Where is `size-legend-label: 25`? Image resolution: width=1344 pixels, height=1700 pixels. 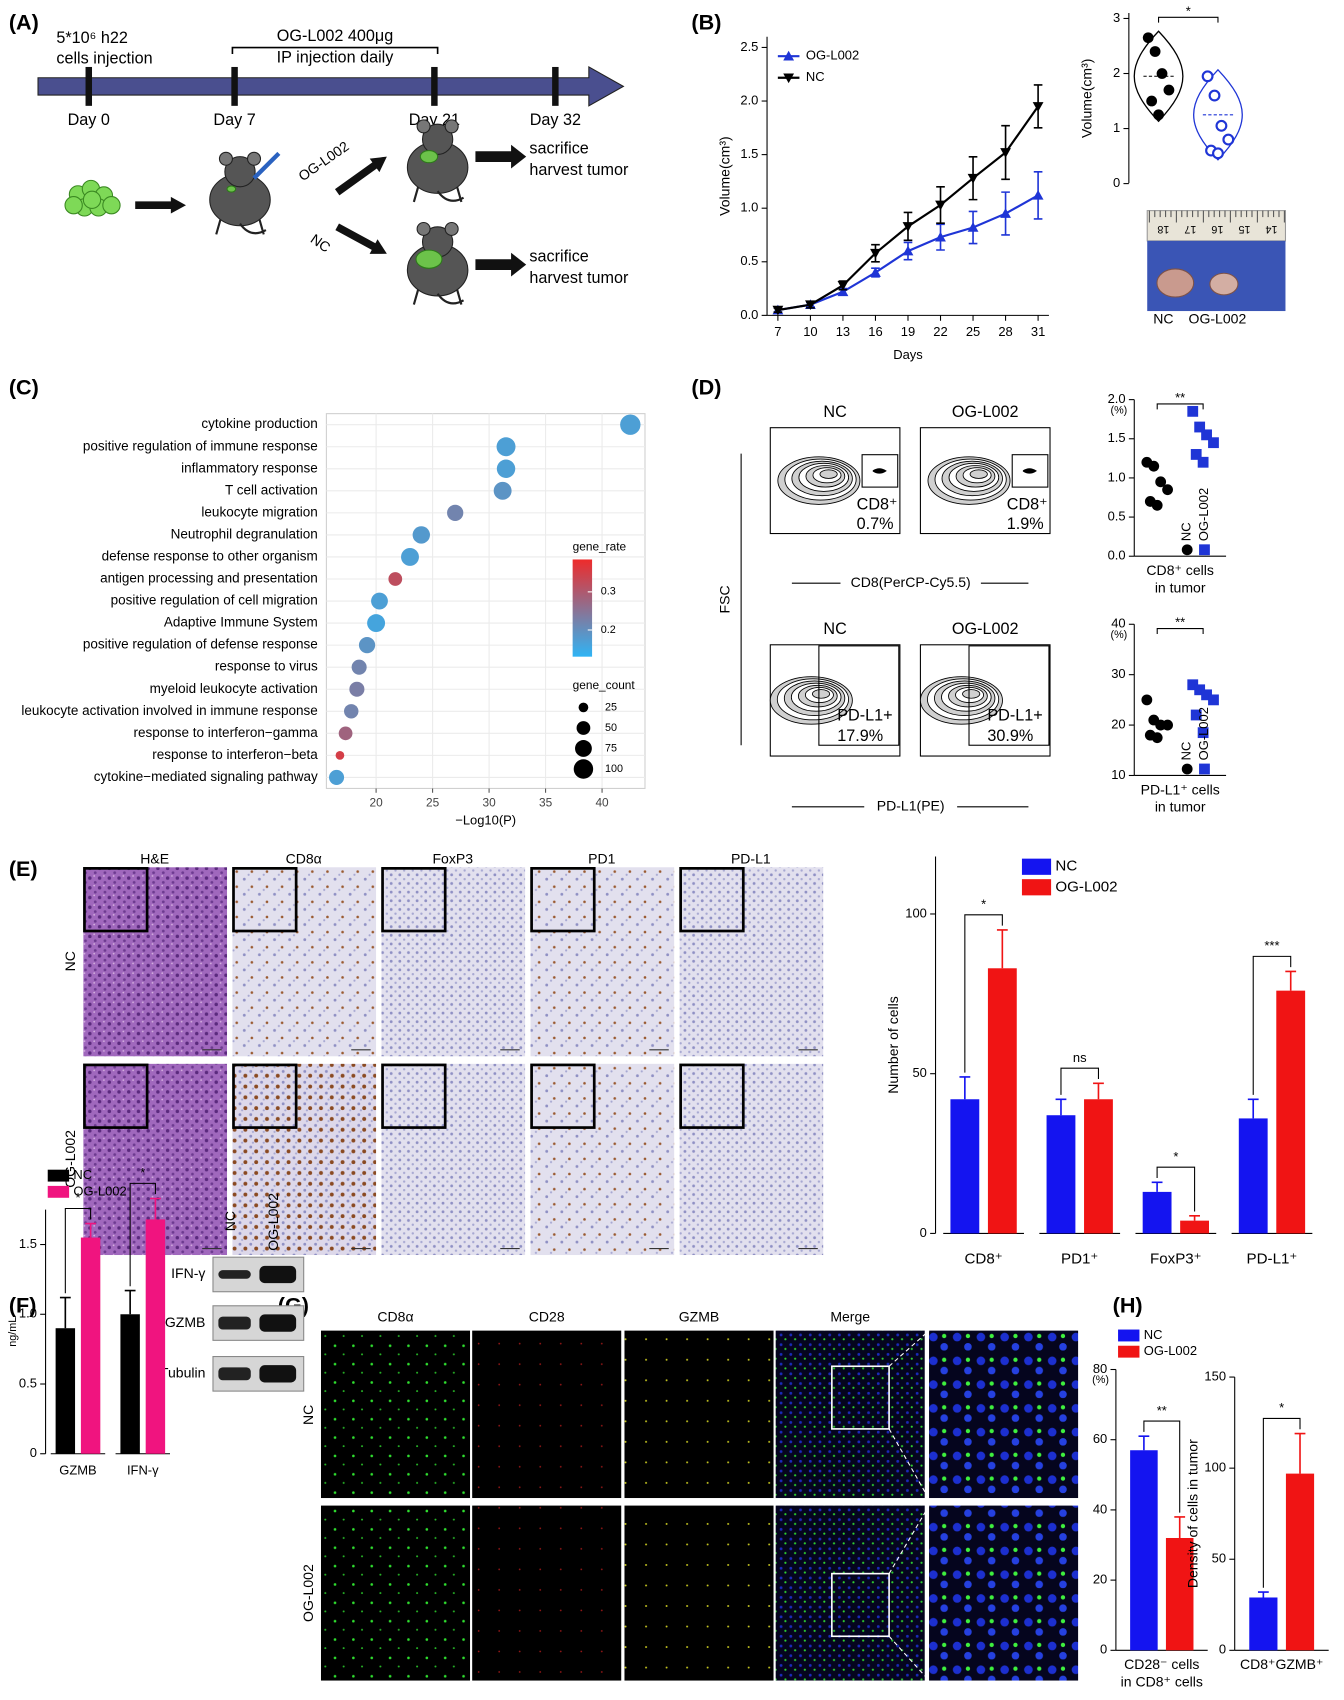 size-legend-label: 25 is located at coordinates (611, 707).